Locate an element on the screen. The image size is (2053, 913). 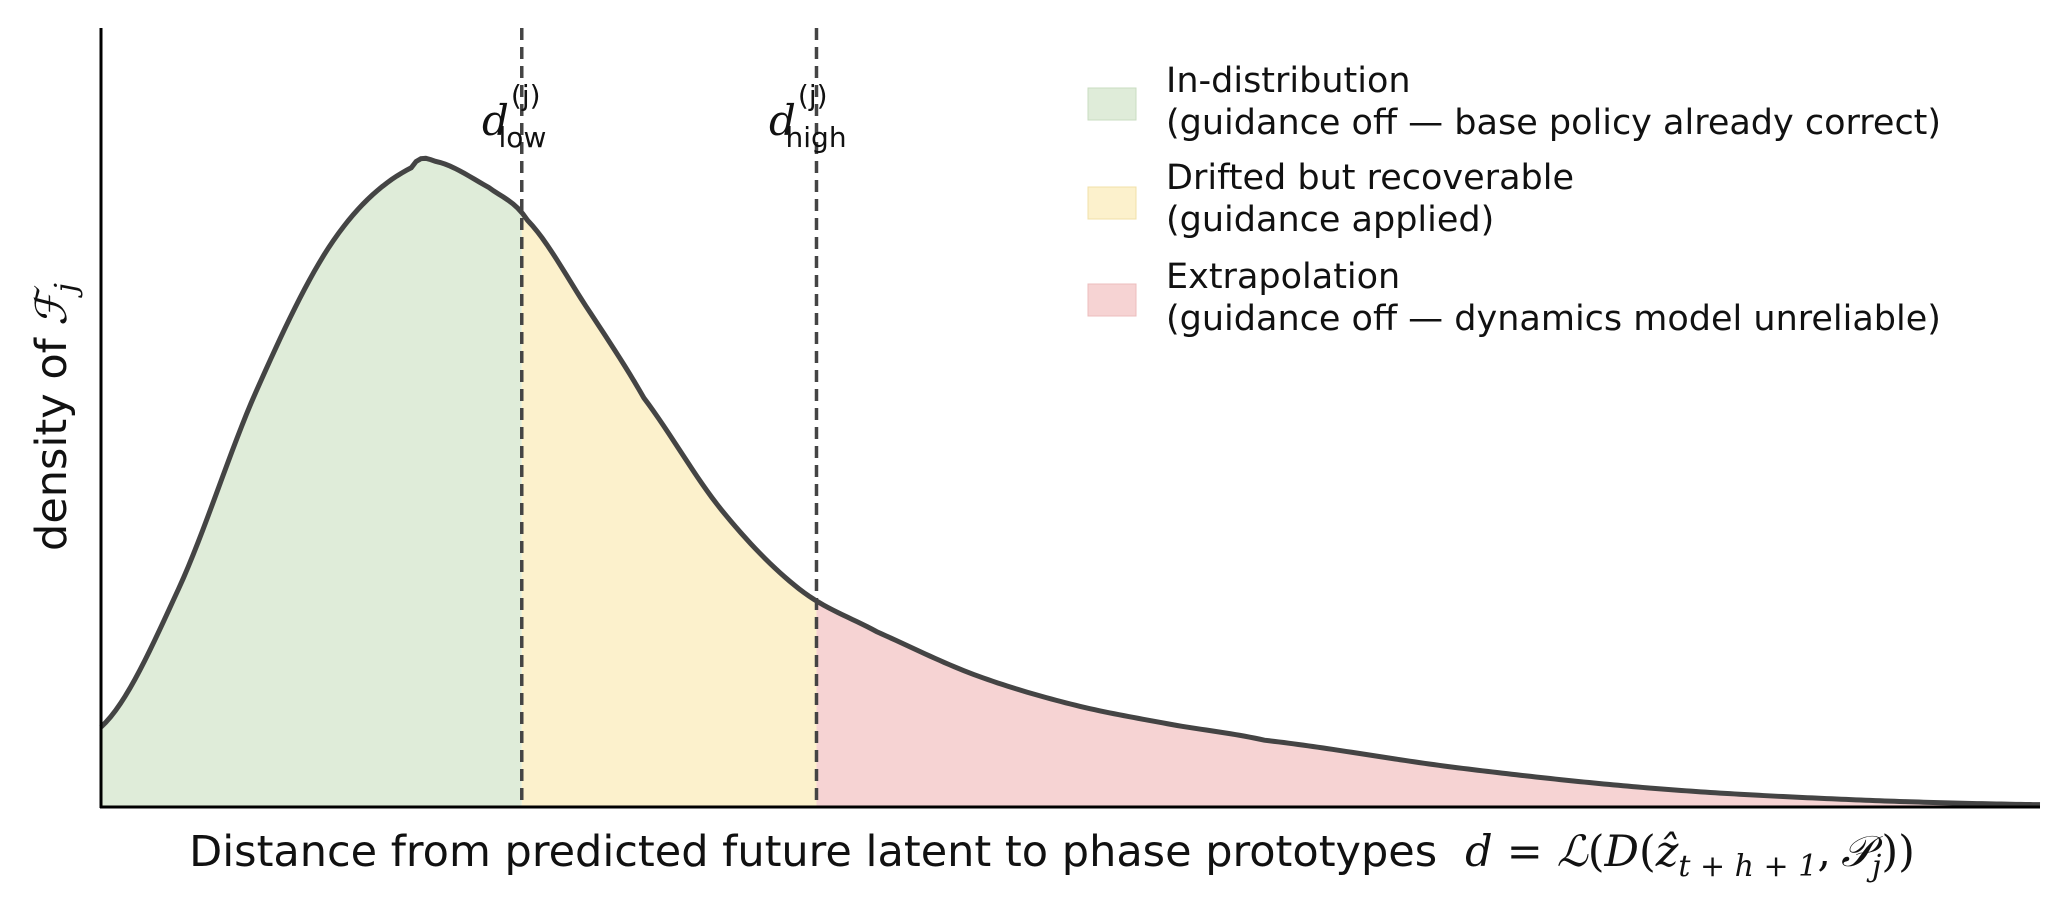
y-axis-label: density ofℱj is located at coordinates (55, 417).